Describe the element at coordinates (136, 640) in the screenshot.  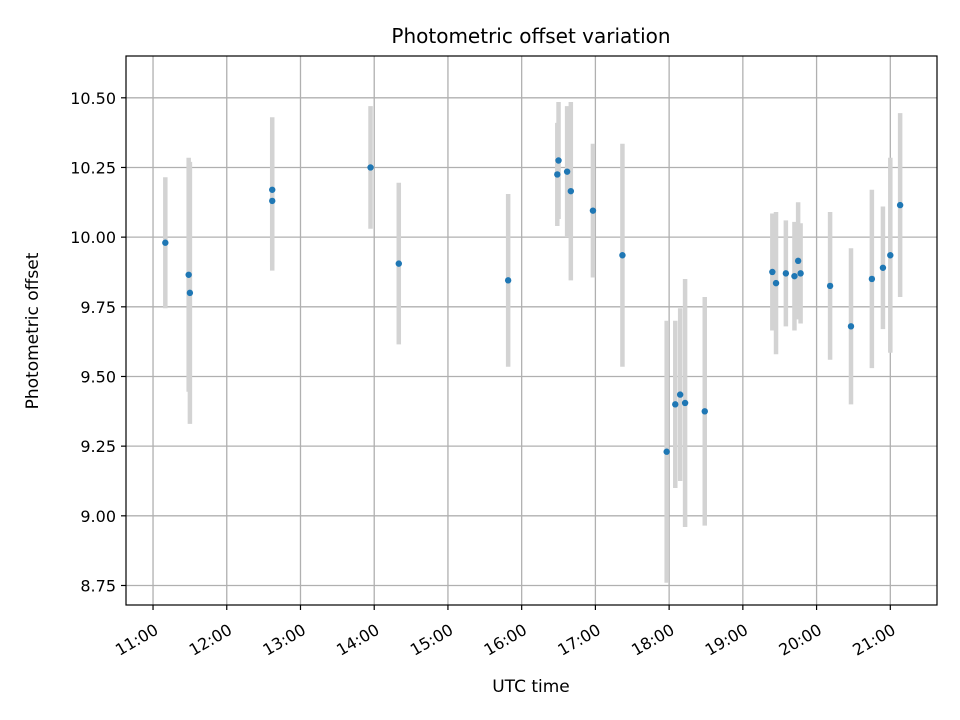
I see `x-tick-label: 11:00` at that location.